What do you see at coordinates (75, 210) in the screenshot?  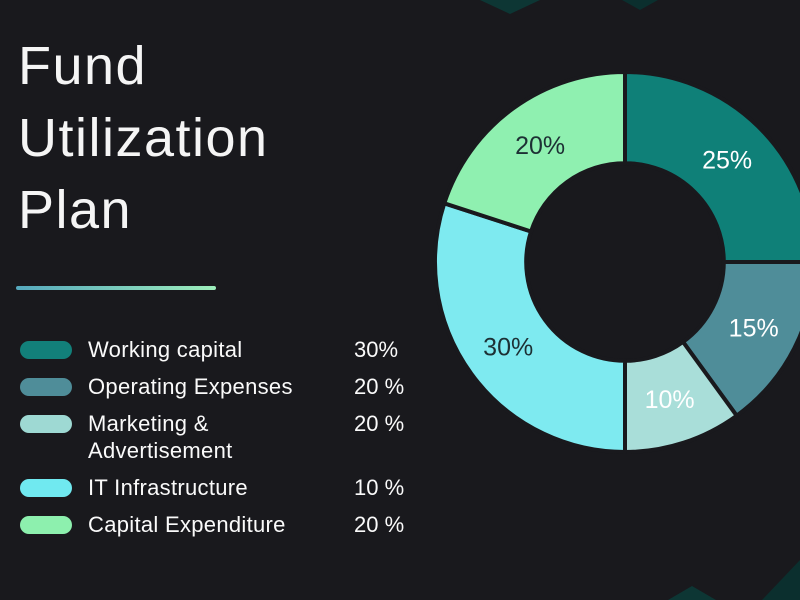 I see `title-line: Plan` at bounding box center [75, 210].